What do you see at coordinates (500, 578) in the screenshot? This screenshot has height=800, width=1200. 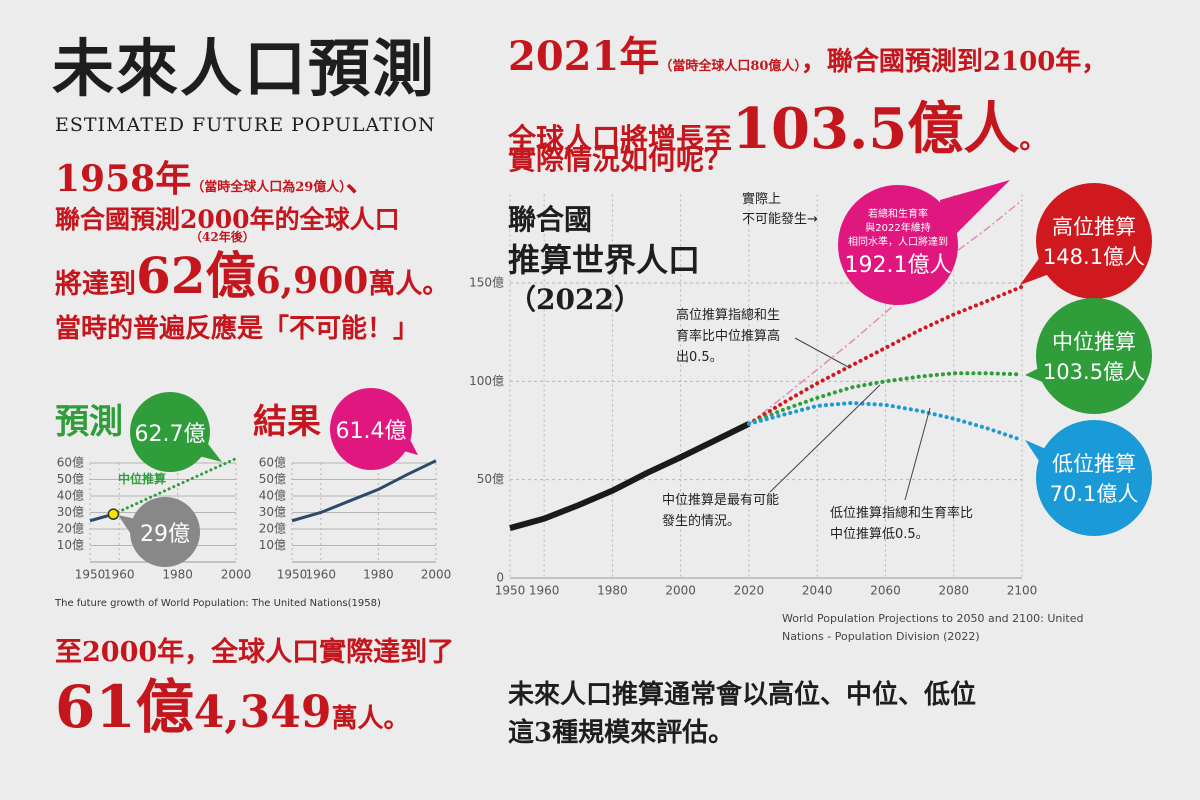 I see `y-tick-label: 0` at bounding box center [500, 578].